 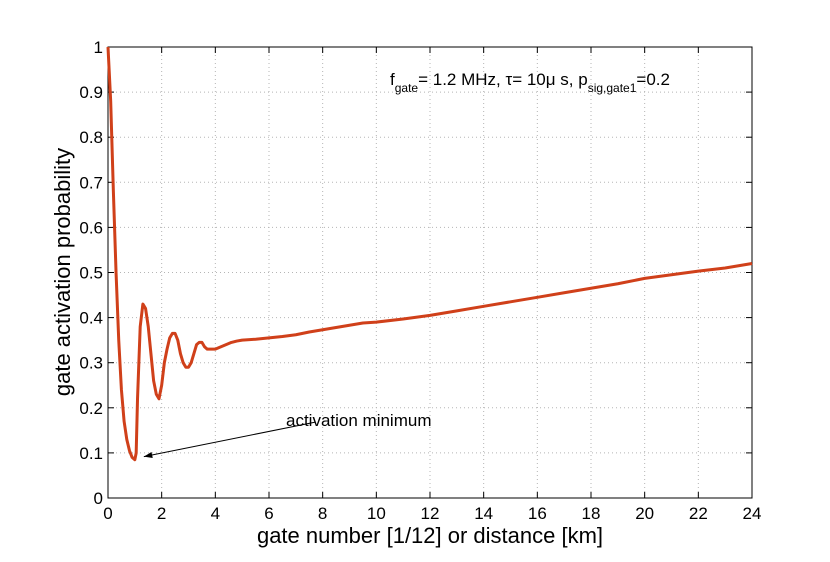 What do you see at coordinates (430, 535) in the screenshot?
I see `x-axis-label: gate number [1/12] or distance [km]` at bounding box center [430, 535].